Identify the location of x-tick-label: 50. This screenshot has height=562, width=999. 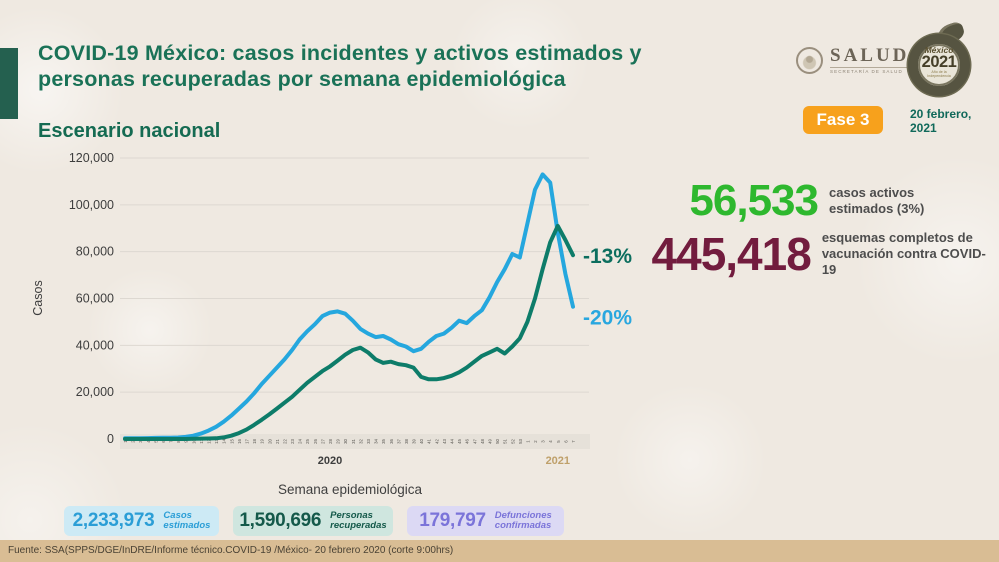
(497, 441).